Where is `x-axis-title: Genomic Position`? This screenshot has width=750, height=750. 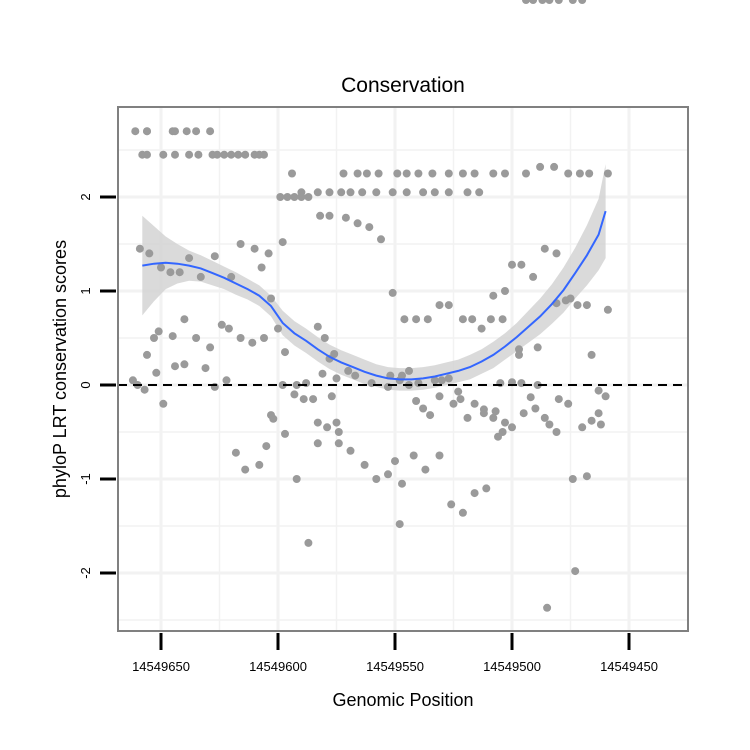 x-axis-title: Genomic Position is located at coordinates (402, 700).